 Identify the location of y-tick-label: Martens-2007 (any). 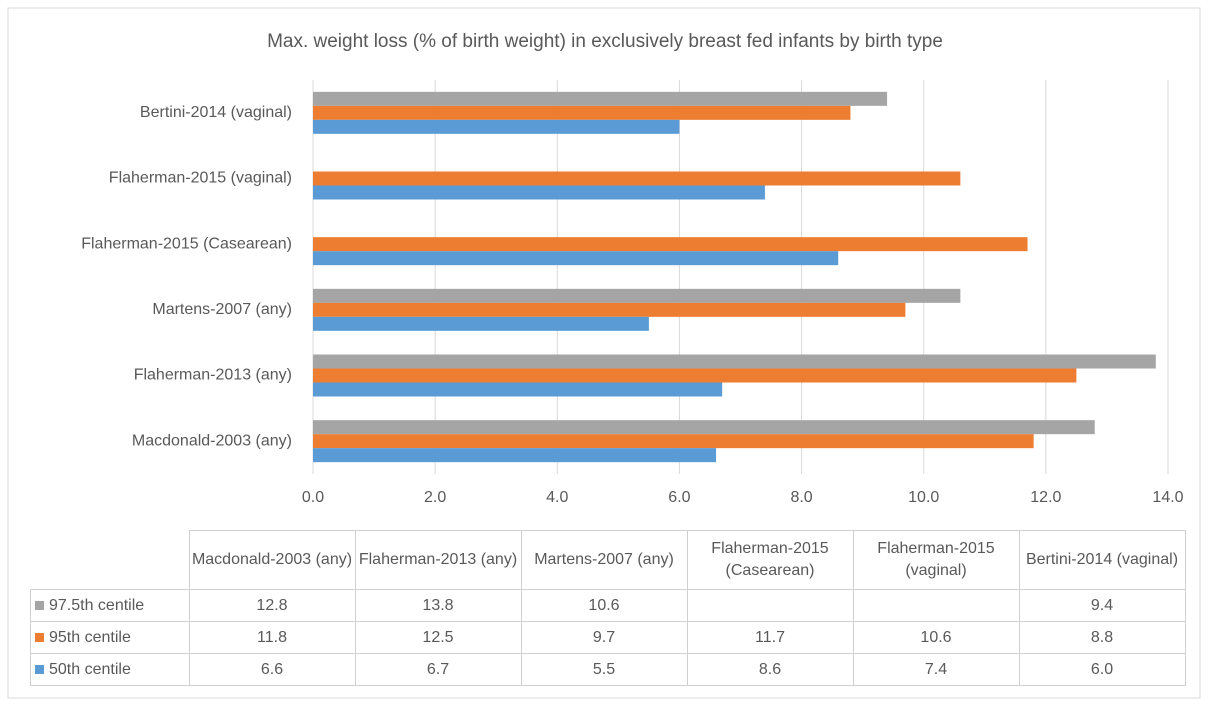
(222, 309).